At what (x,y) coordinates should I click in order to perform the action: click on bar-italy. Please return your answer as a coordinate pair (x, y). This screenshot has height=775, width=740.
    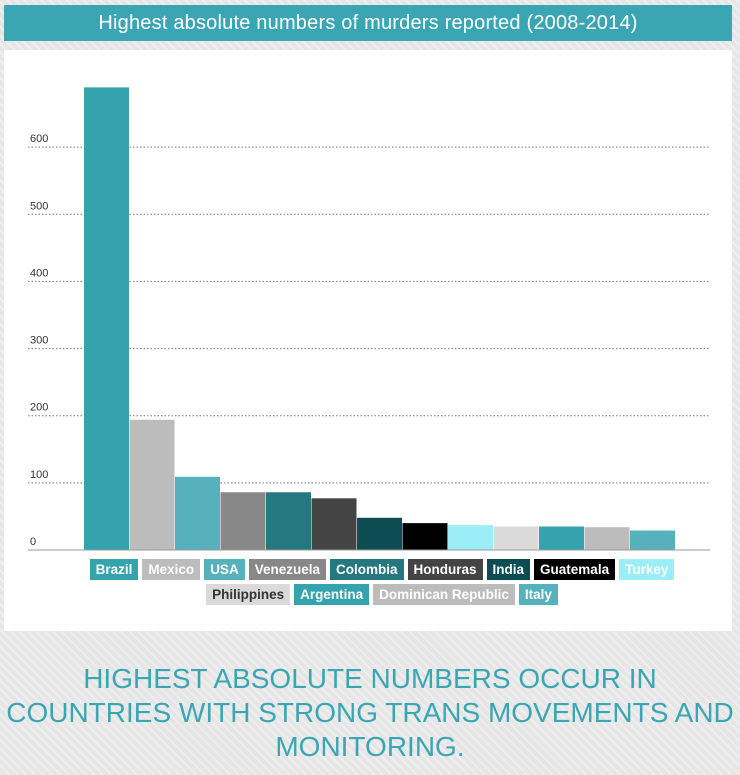
    Looking at the image, I should click on (652, 540).